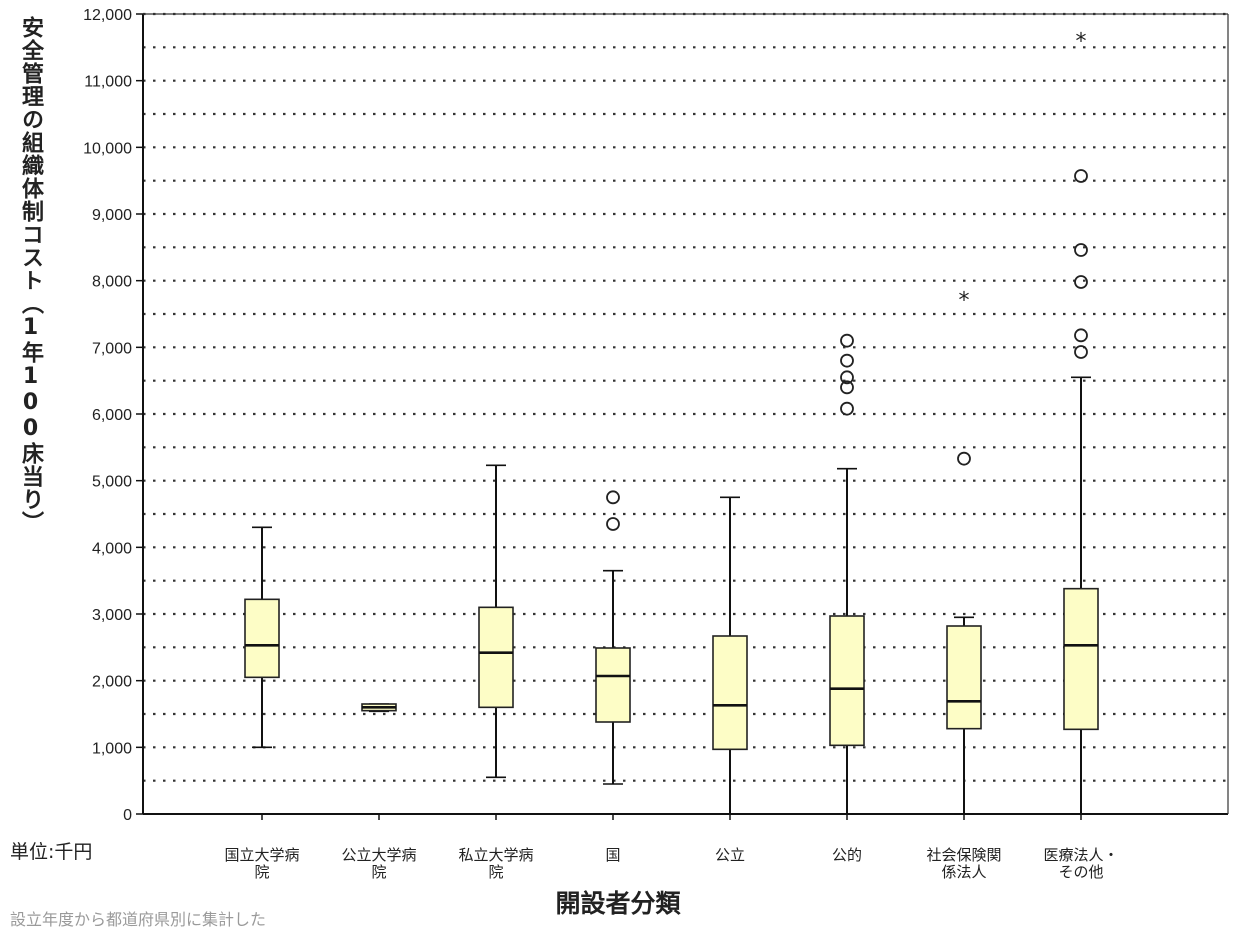  I want to click on x-tick-label: 係法人, so click(963, 872).